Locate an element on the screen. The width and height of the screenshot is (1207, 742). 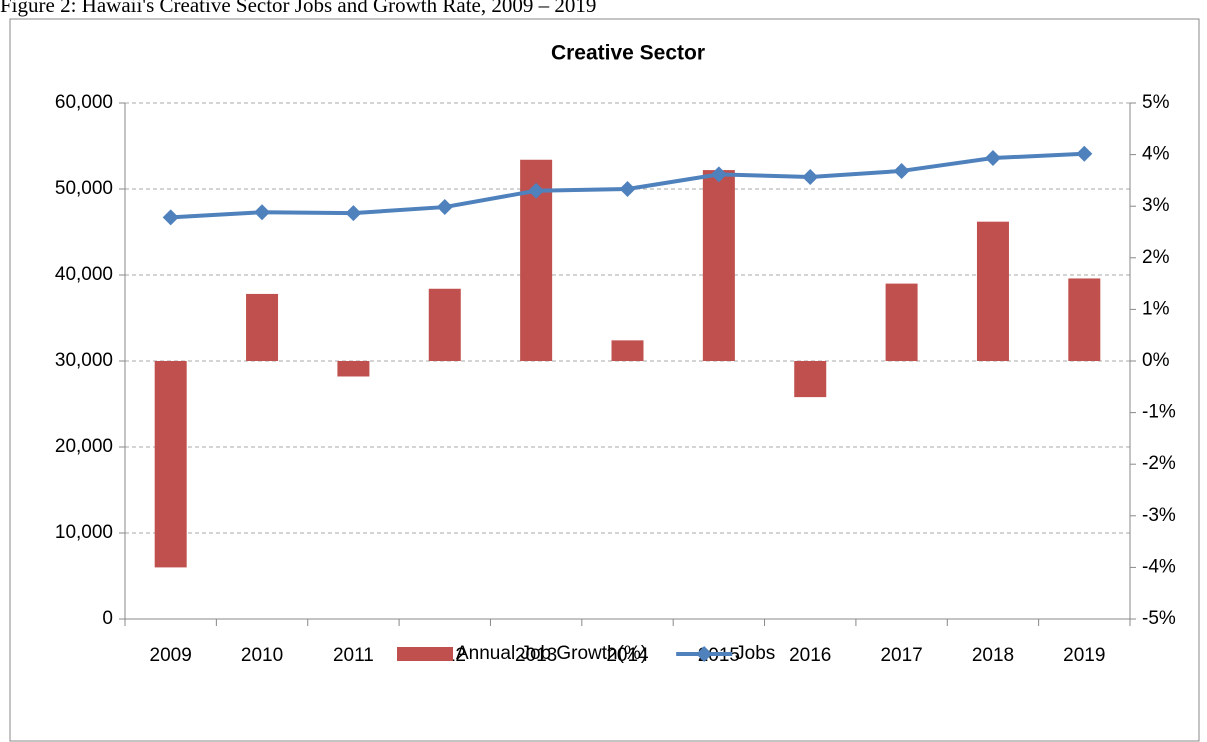
y-tick-label: 40,000 is located at coordinates (84, 274).